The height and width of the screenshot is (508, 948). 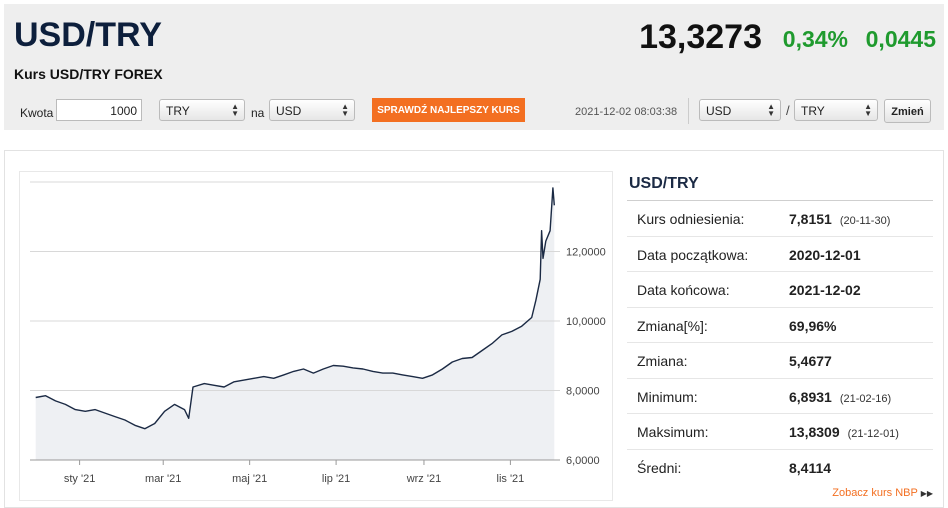 I want to click on stats-value: 7,8151 (20-11-30), so click(x=840, y=219).